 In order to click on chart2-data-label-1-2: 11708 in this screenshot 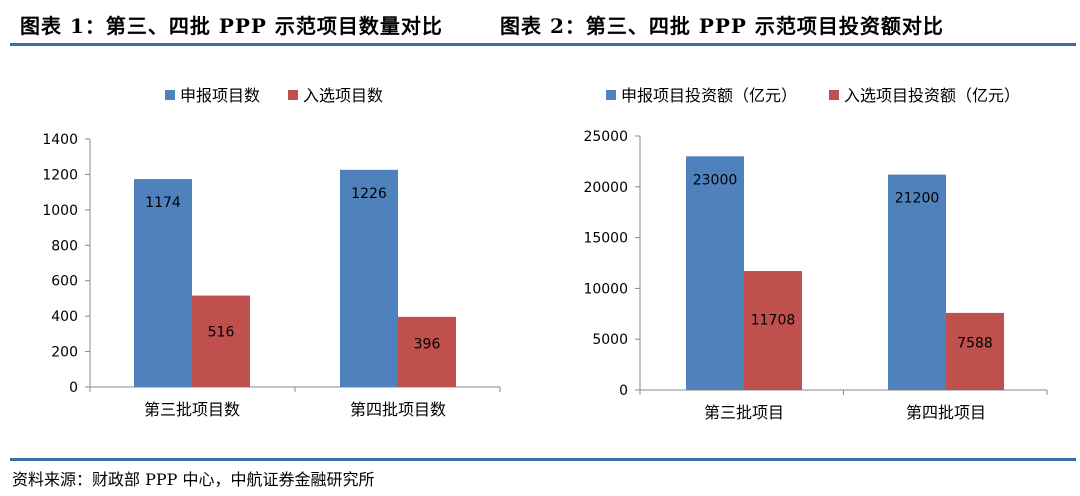, I will do `click(773, 321)`.